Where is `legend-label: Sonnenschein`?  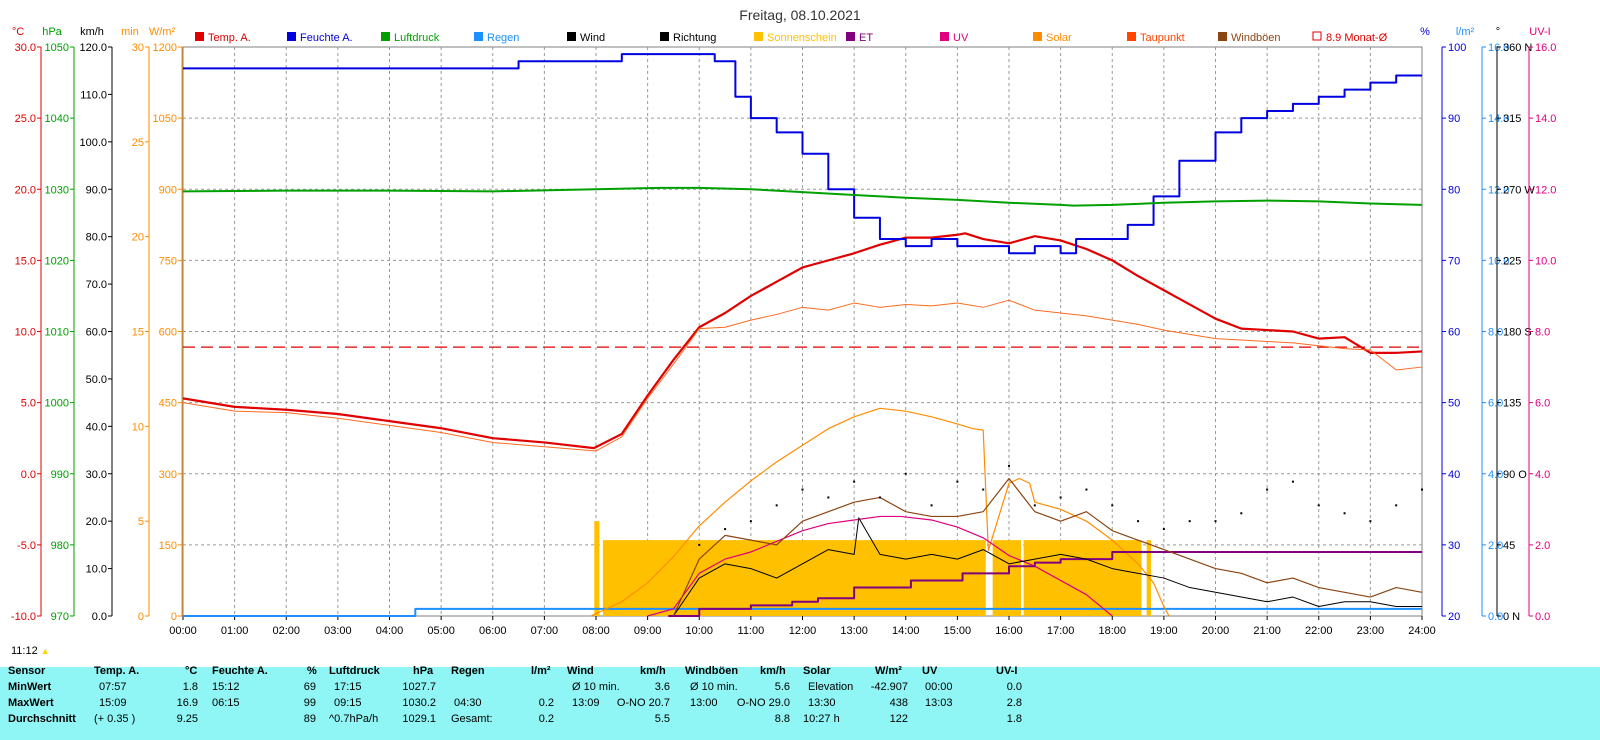
legend-label: Sonnenschein is located at coordinates (802, 38).